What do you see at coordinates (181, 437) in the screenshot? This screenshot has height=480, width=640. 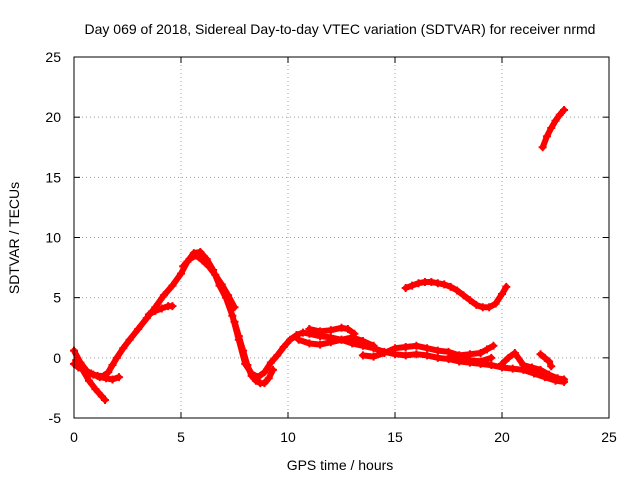 I see `x-tick-label: 5` at bounding box center [181, 437].